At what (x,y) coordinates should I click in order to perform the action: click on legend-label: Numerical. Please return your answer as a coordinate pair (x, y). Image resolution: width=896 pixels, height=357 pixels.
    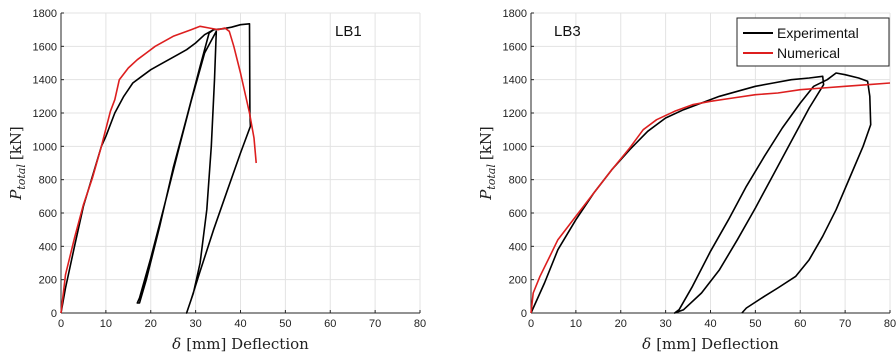
    Looking at the image, I should click on (808, 53).